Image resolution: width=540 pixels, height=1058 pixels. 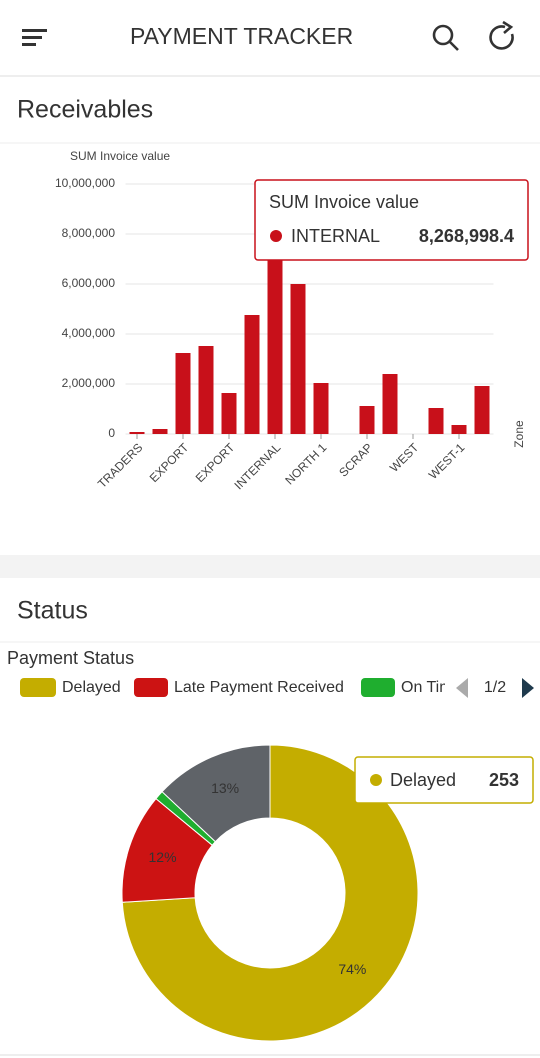 I want to click on section-title: Status, so click(x=52, y=611).